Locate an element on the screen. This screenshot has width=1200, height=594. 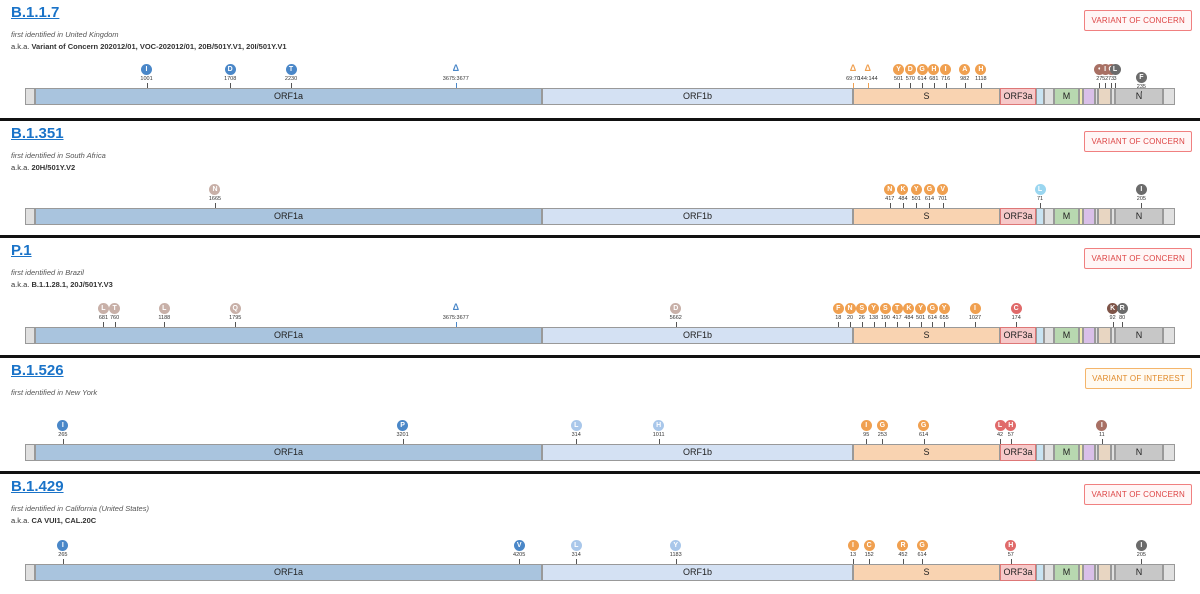
variant-name-link: P.1 is located at coordinates (21, 250).